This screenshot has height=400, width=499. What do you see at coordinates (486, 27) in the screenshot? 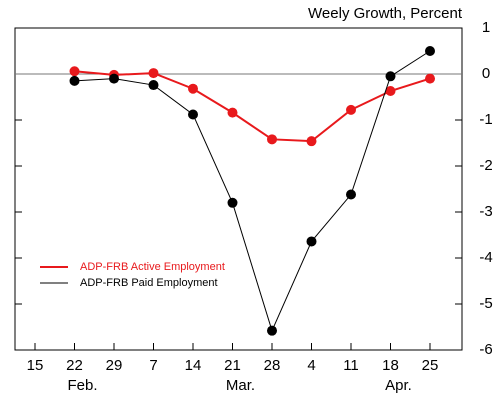
I see `y-tick-label: 1` at bounding box center [486, 27].